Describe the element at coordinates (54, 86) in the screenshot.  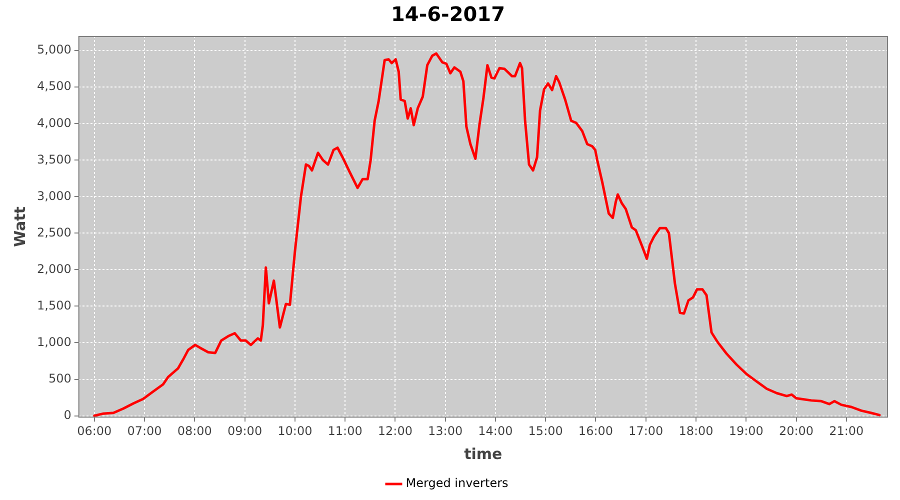
I see `y-tick-label: 4,500` at that location.